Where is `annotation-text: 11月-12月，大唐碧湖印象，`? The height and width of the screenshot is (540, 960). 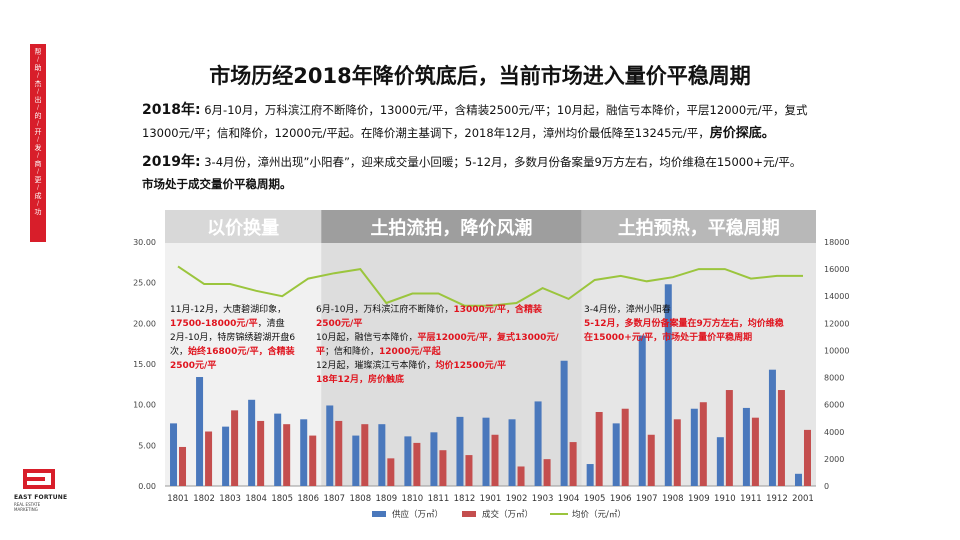 annotation-text: 11月-12月，大唐碧湖印象， is located at coordinates (228, 310).